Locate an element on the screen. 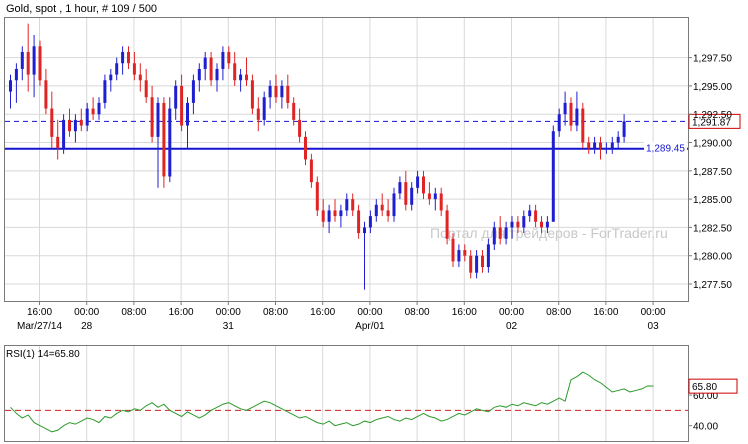 Image resolution: width=748 pixels, height=444 pixels. watermark: Портал для трейдеров - ForTrader.ru is located at coordinates (549, 233).